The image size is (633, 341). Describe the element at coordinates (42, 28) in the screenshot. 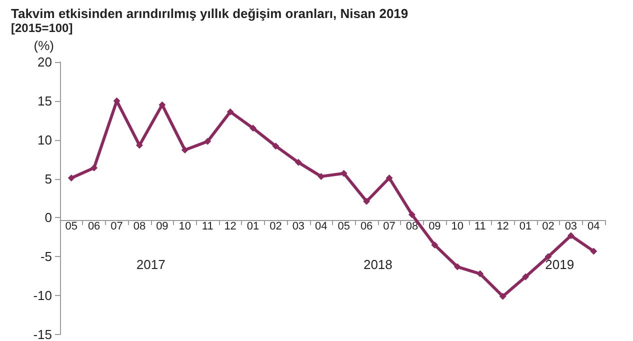

I see `chart-subtitle: [2015=100]` at that location.